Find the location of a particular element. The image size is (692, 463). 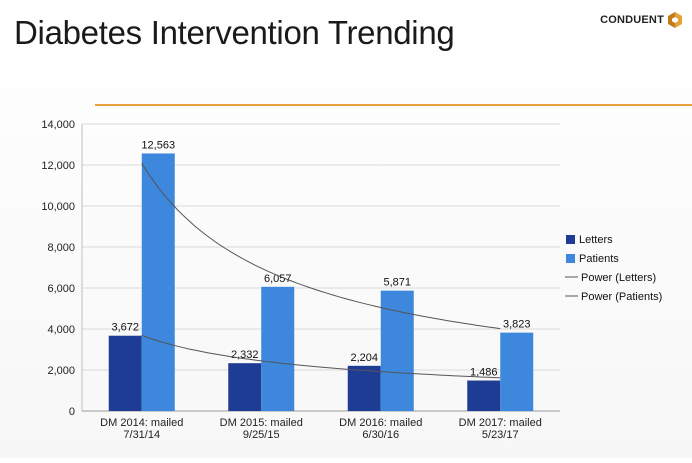

x-tick-label: 5/23/17 is located at coordinates (500, 435).